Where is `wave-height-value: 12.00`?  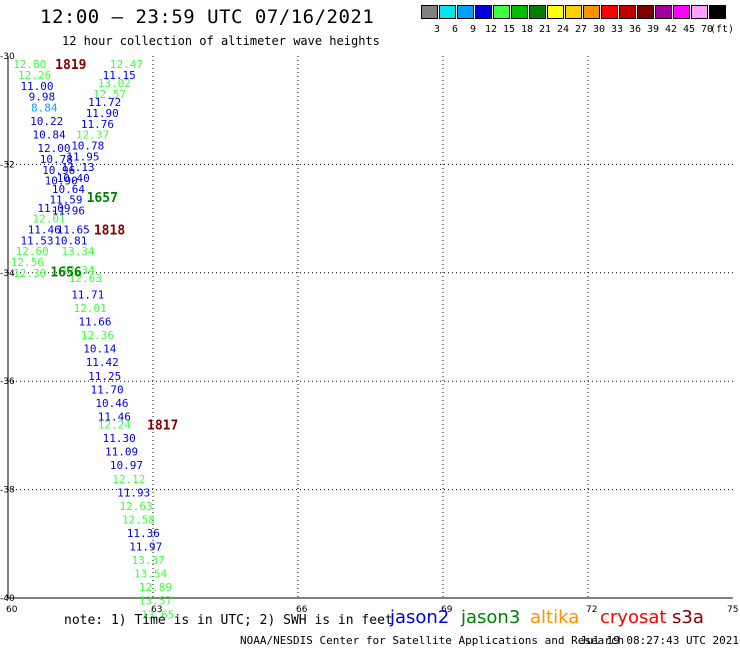
wave-height-value: 12.00 is located at coordinates (53, 148).